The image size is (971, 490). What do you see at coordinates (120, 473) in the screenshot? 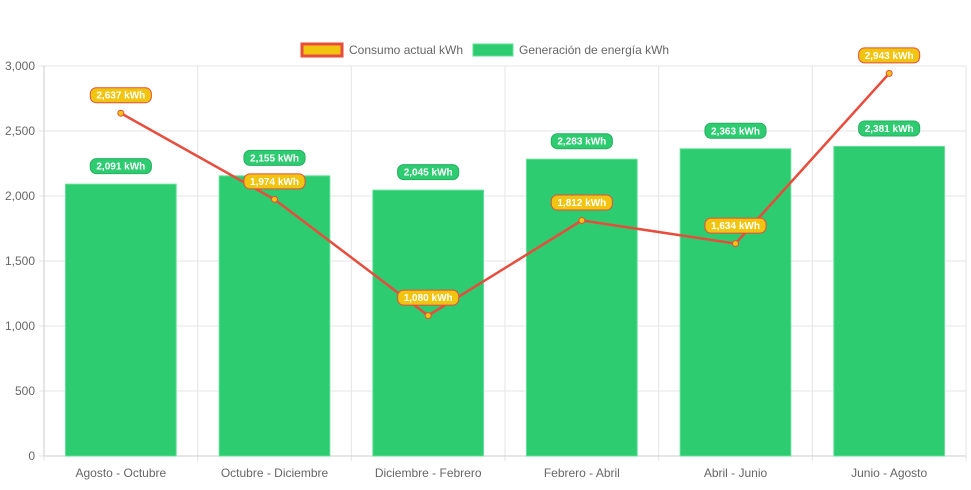
I see `x-tick-label: Agosto - Octubre` at bounding box center [120, 473].